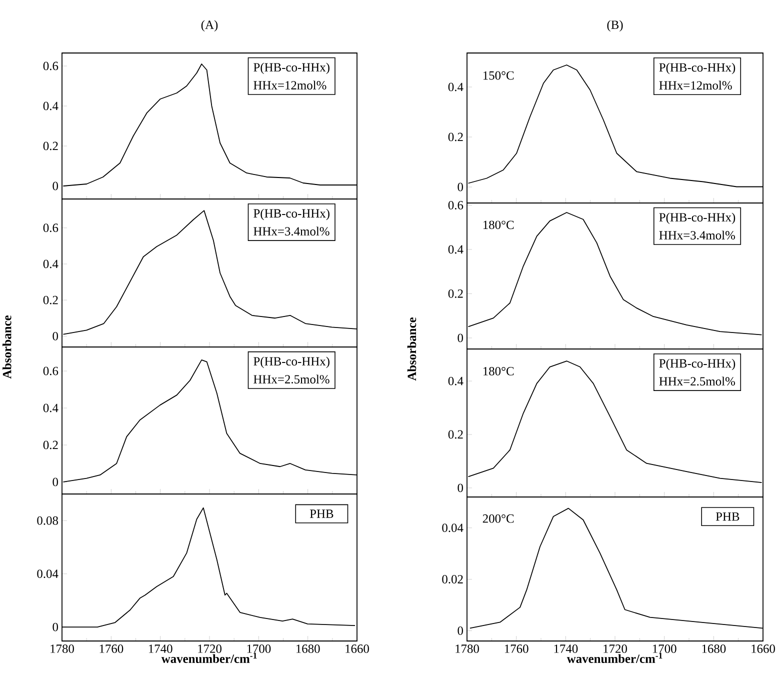 The height and width of the screenshot is (678, 784). Describe the element at coordinates (615, 26) in the screenshot. I see `chart-title: (B)` at that location.